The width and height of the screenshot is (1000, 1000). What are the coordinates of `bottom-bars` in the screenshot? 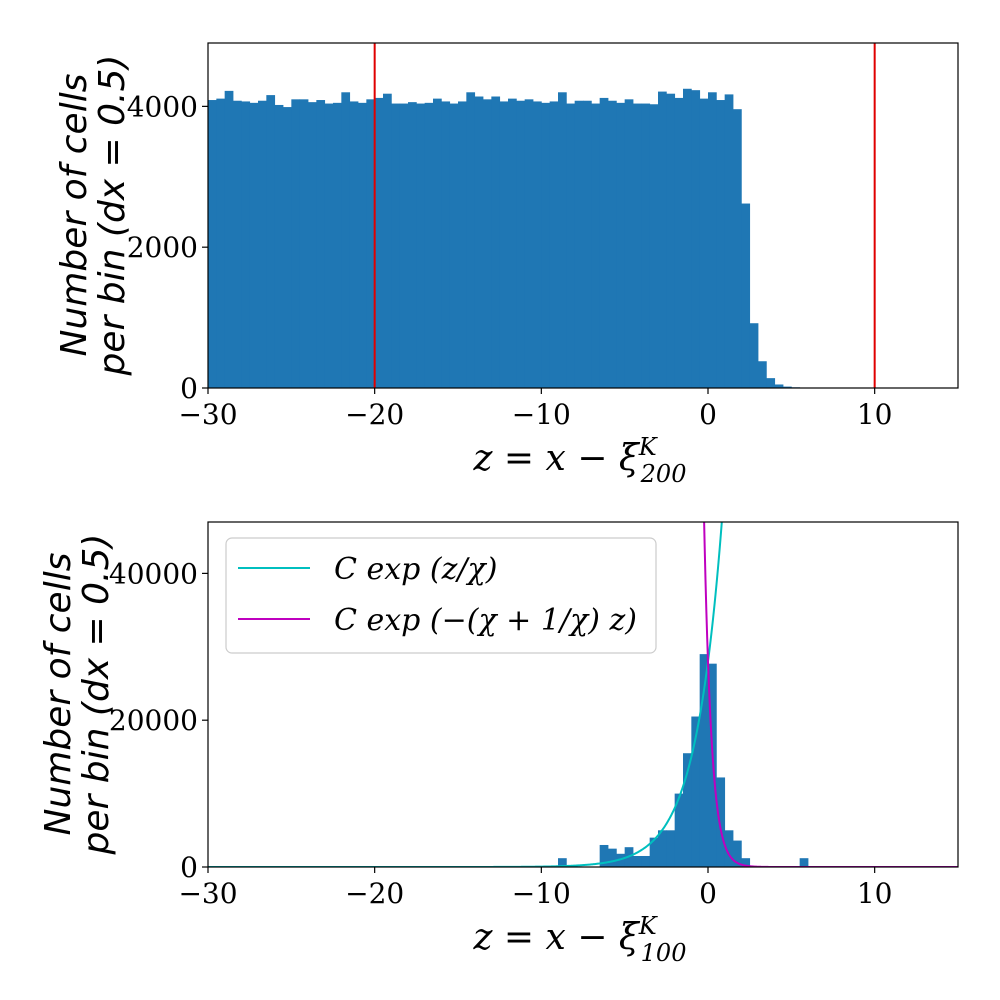 It's located at (683, 760).